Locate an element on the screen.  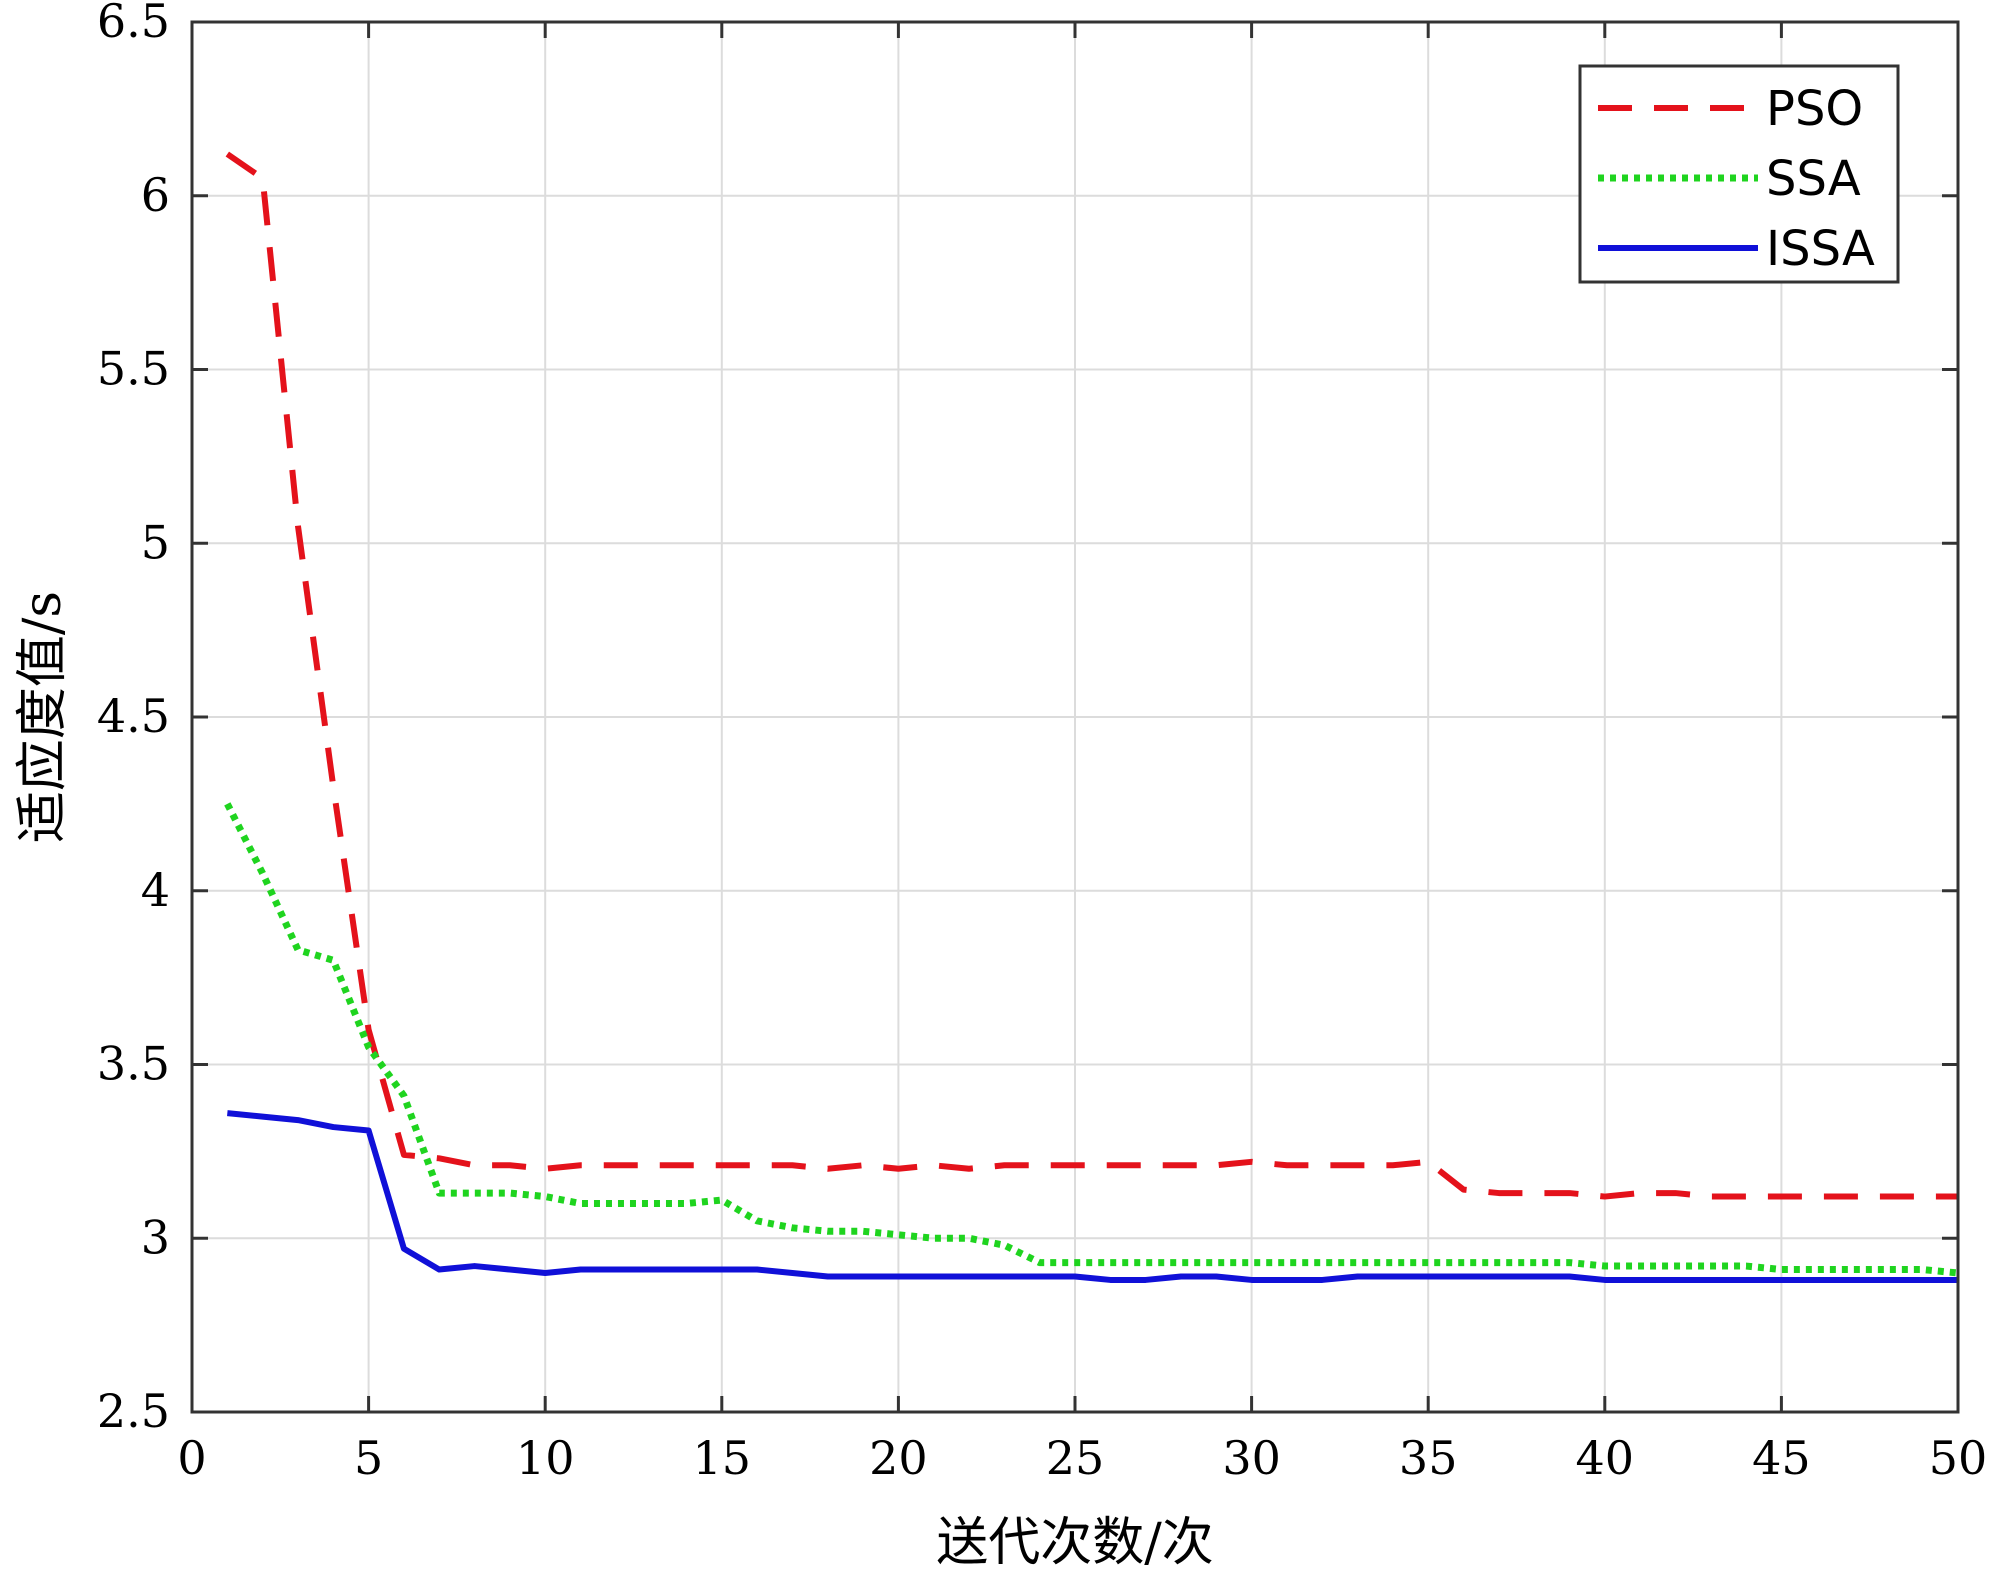
x-tick-label: 5 is located at coordinates (368, 1458).